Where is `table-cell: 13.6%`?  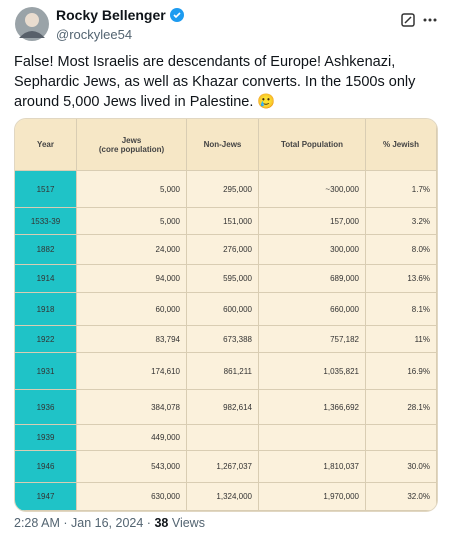
table-cell: 13.6% is located at coordinates (401, 279).